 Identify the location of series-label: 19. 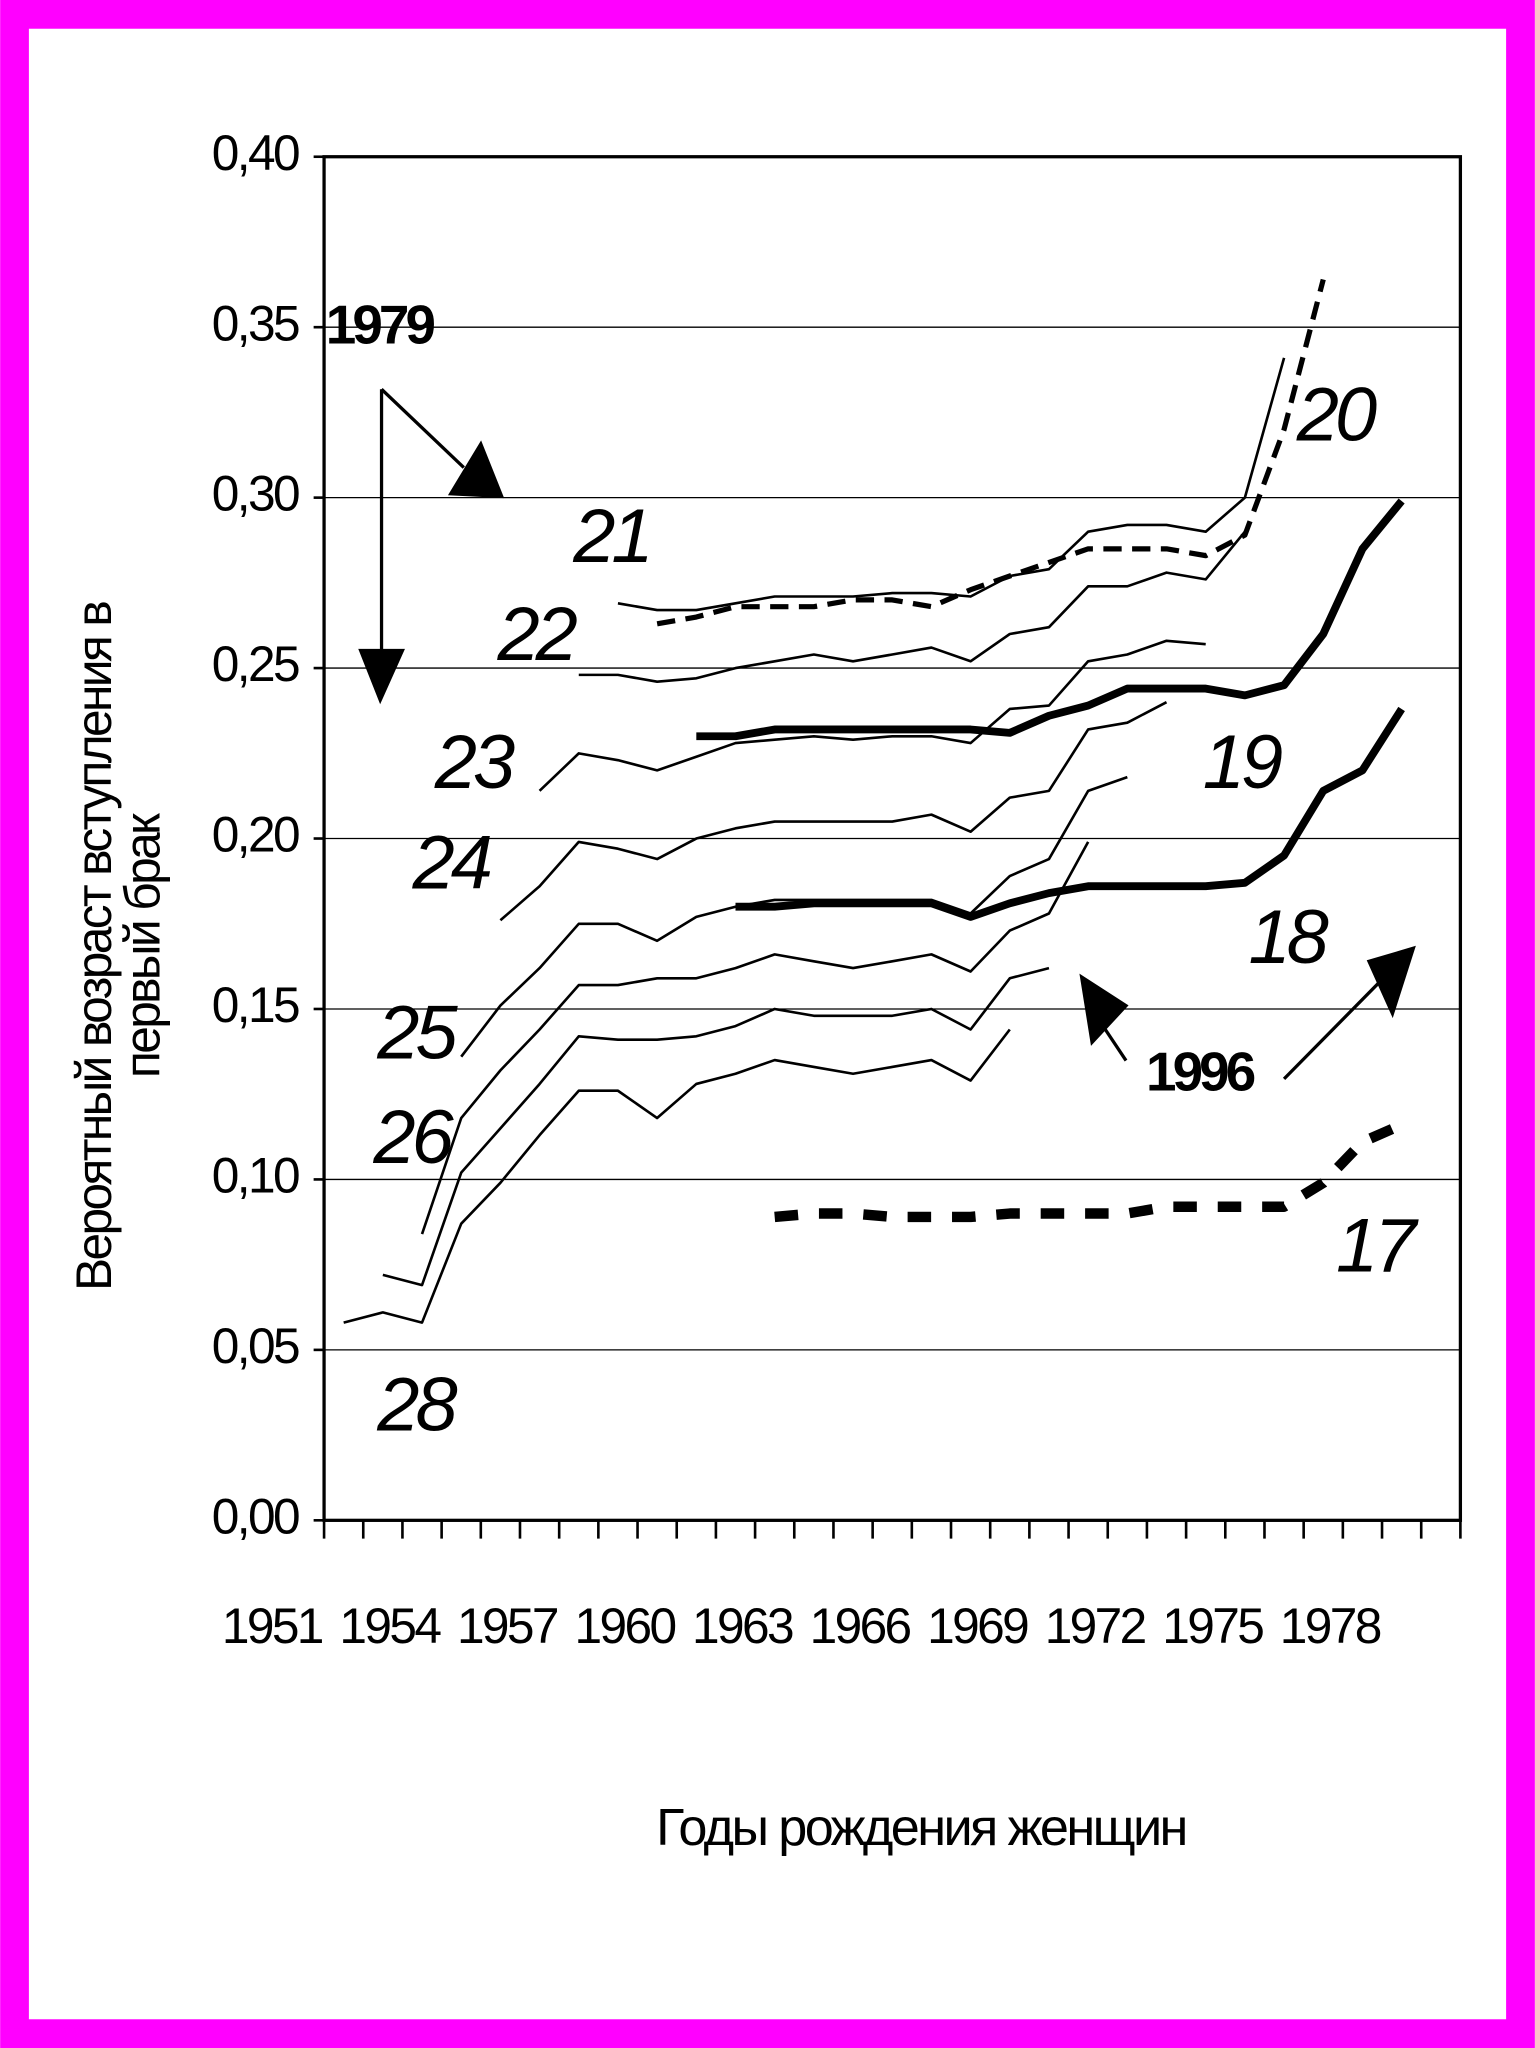
(1242, 762).